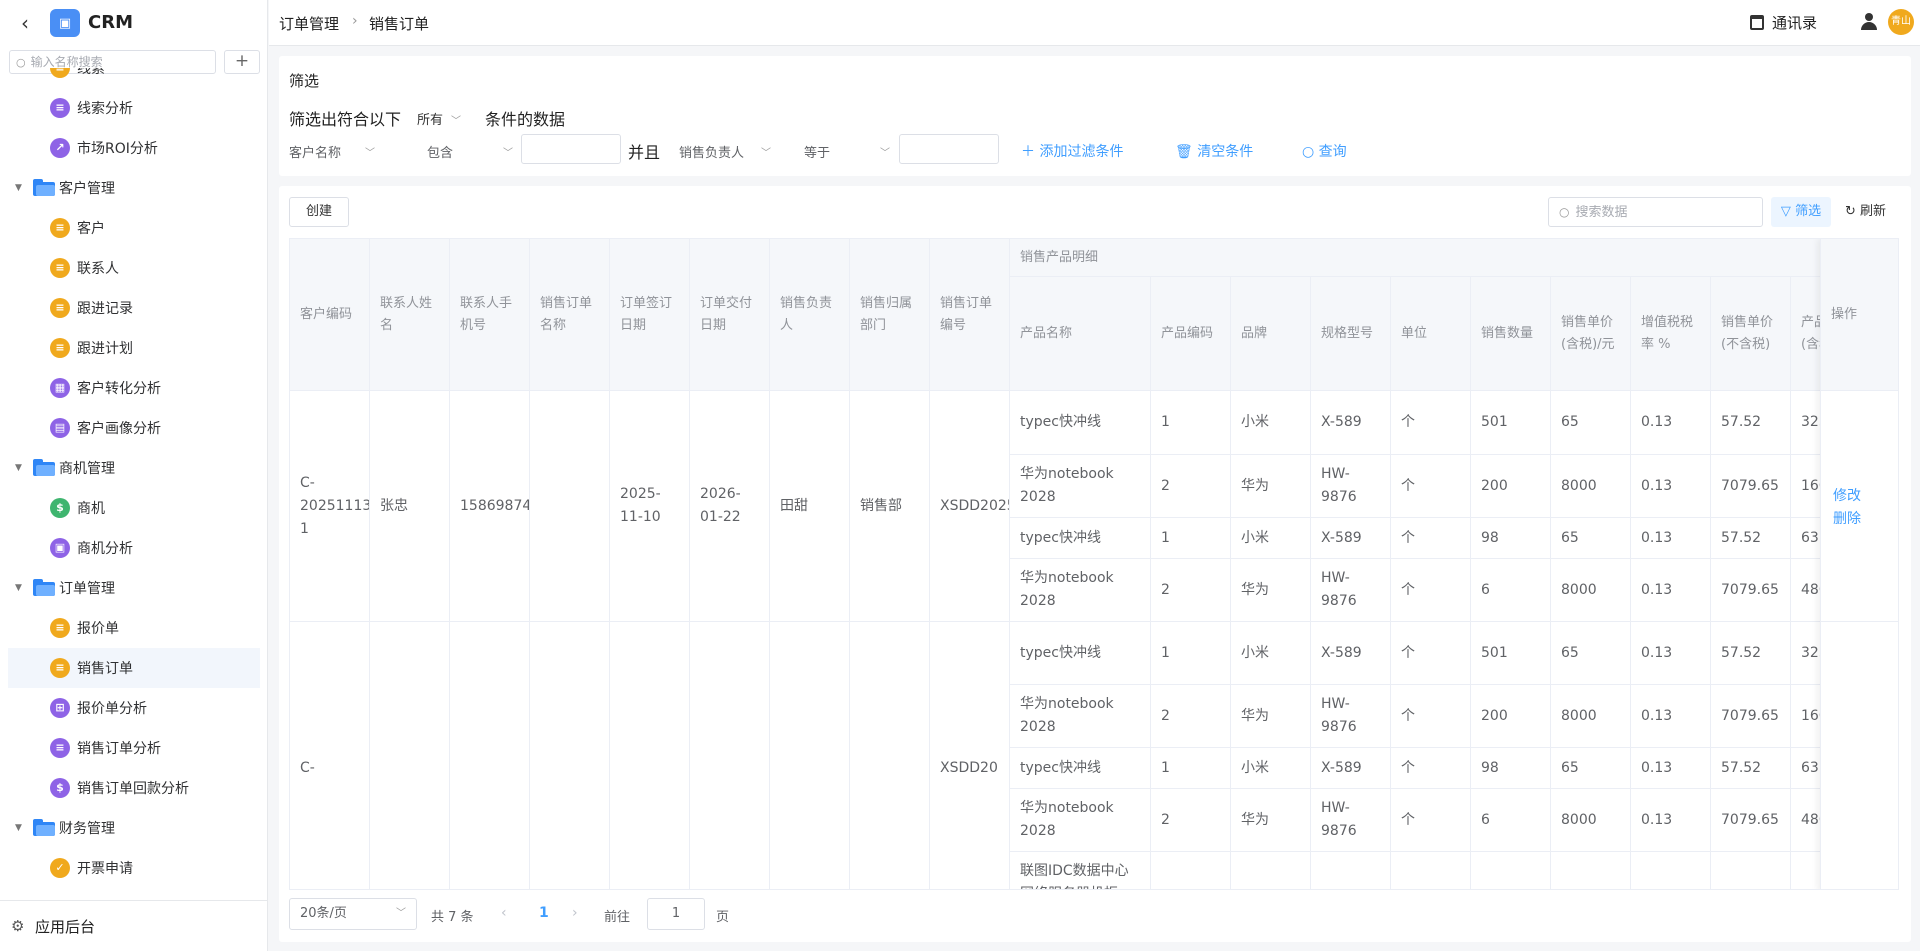 The height and width of the screenshot is (951, 1920). I want to click on column-header: 销售负责人, so click(810, 315).